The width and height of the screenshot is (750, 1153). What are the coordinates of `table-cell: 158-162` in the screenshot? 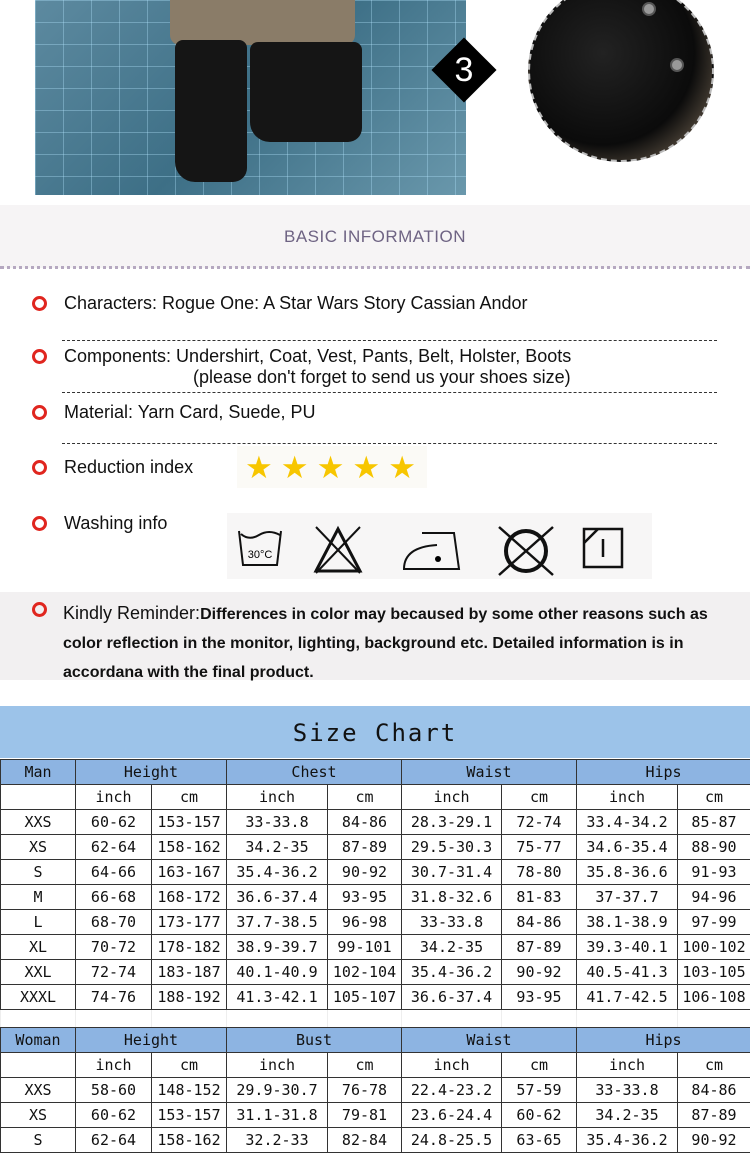 It's located at (189, 1140).